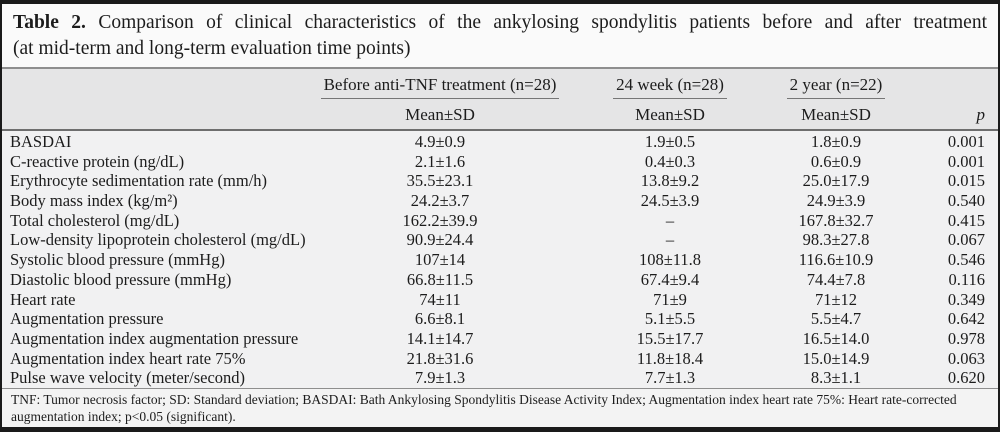  Describe the element at coordinates (836, 338) in the screenshot. I see `cell-2-year: 16.5±14.0` at that location.